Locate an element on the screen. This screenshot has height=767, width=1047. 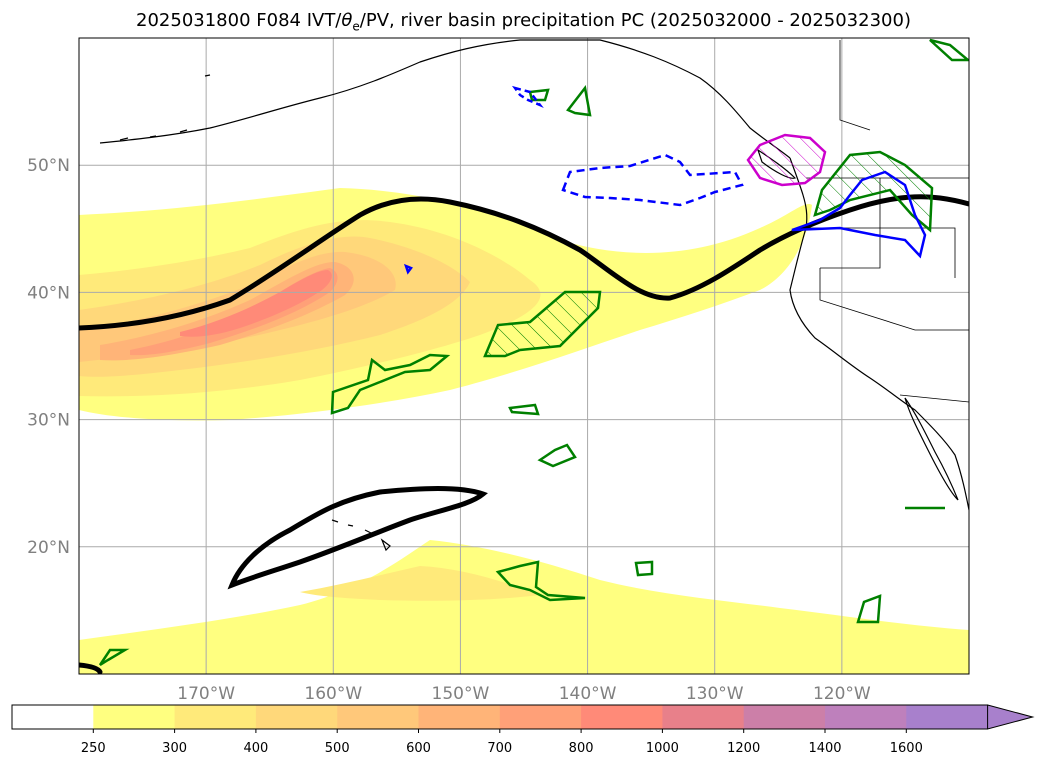
aleutian-islands is located at coordinates (165, 107).